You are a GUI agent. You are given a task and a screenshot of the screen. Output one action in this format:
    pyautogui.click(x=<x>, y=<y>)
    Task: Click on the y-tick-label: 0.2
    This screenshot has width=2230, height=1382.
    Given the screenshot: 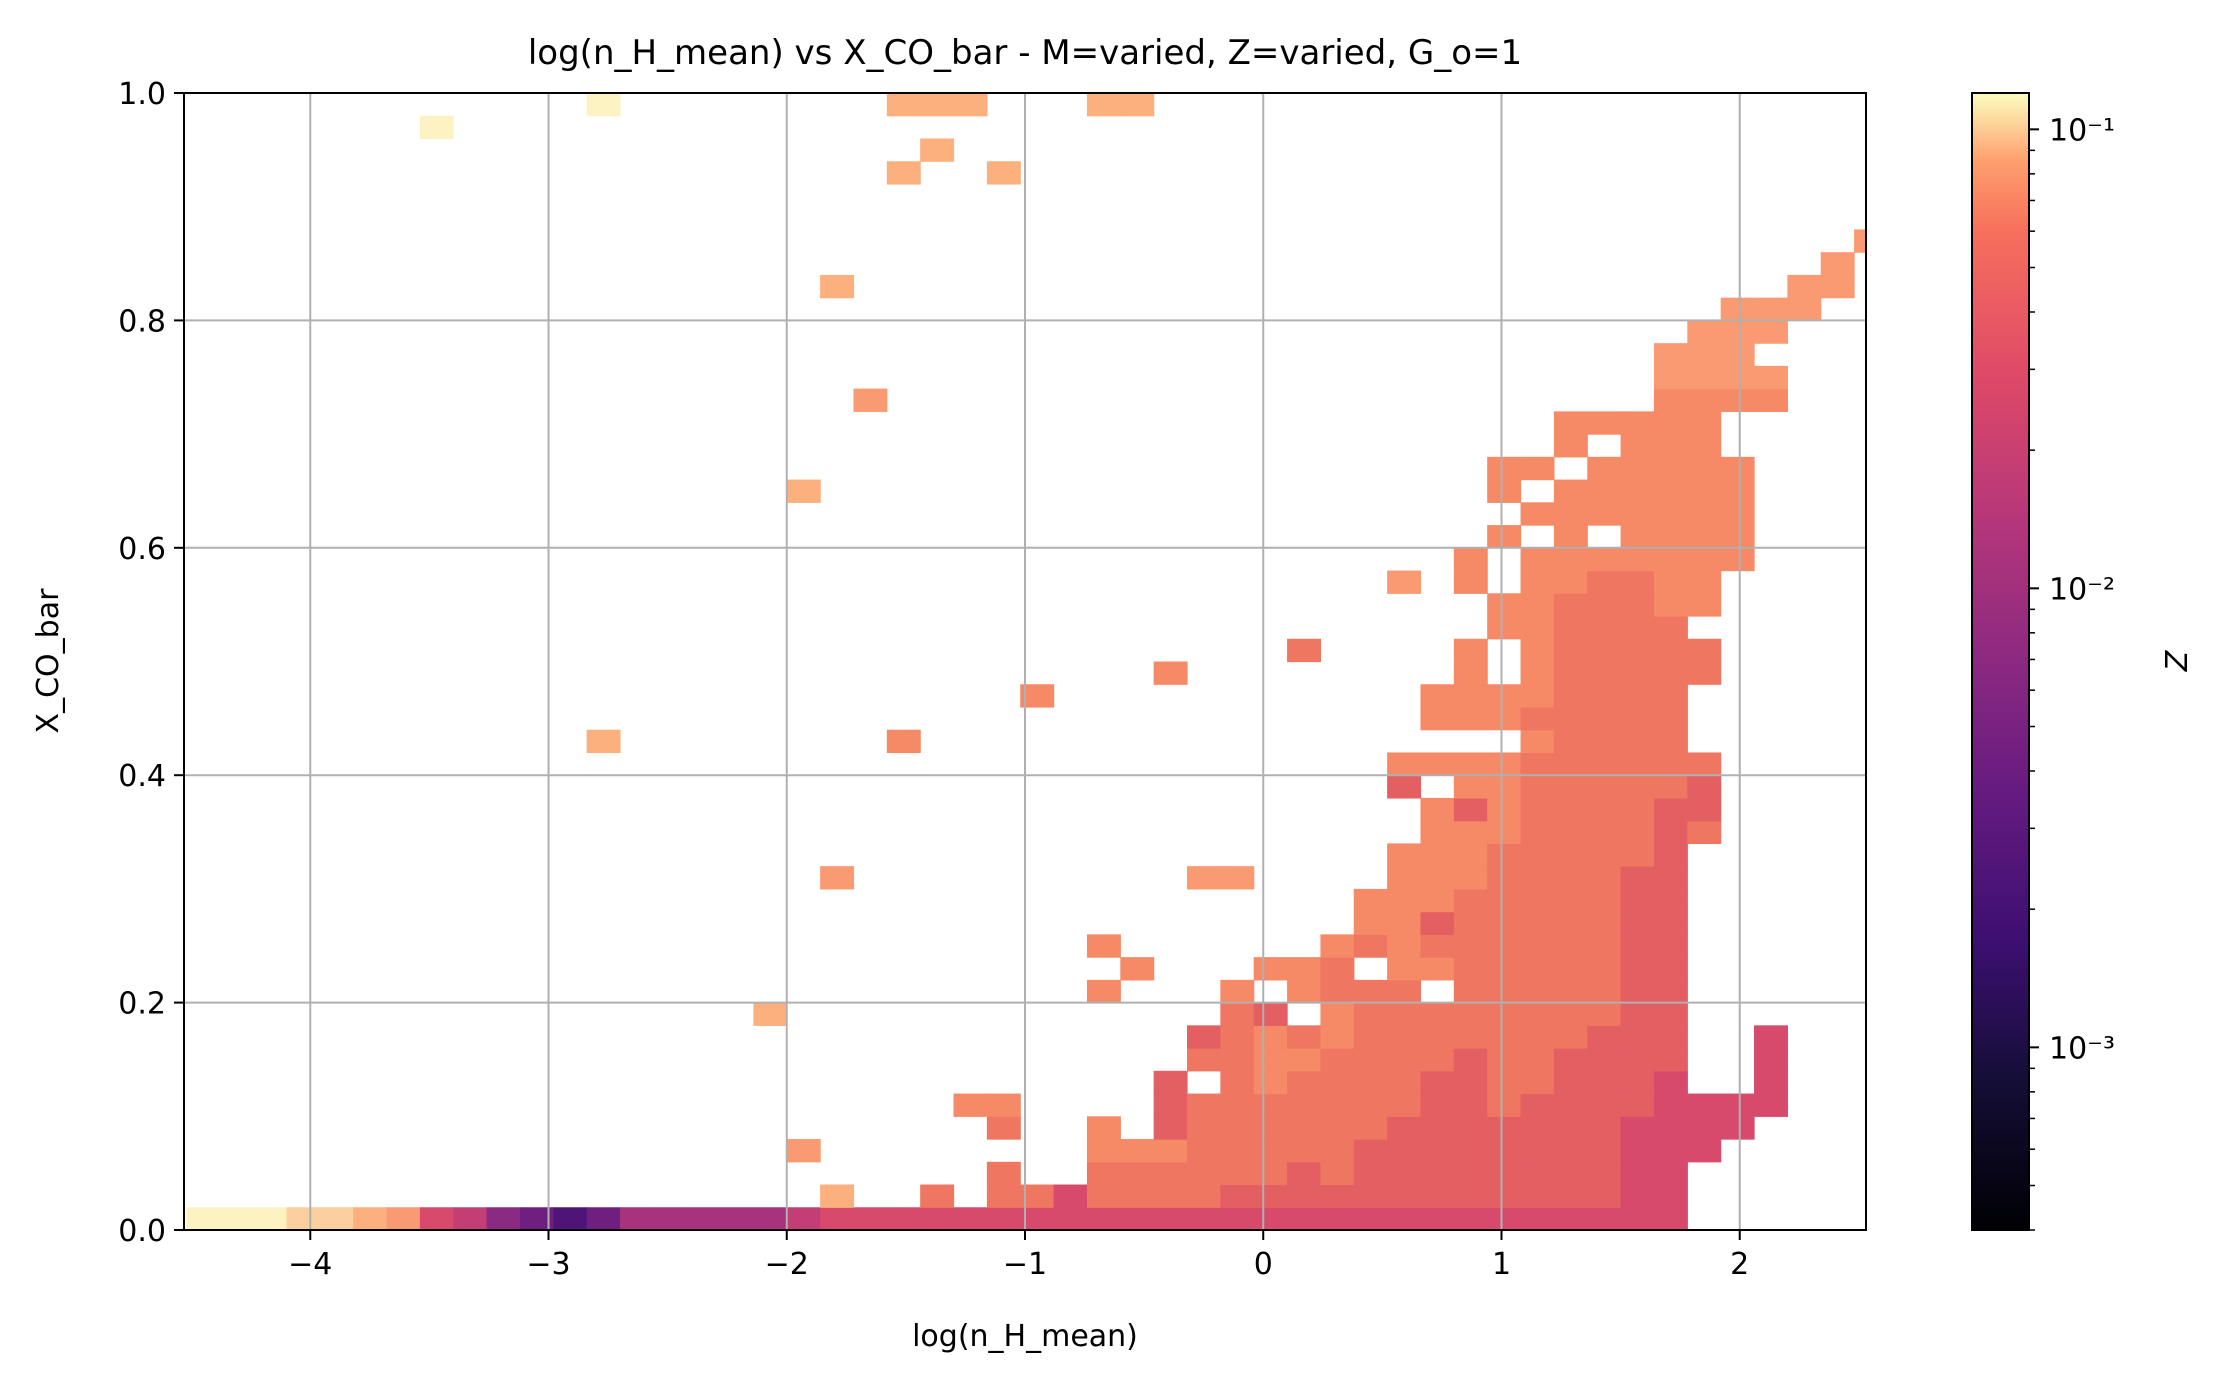 What is the action you would take?
    pyautogui.click(x=142, y=1004)
    